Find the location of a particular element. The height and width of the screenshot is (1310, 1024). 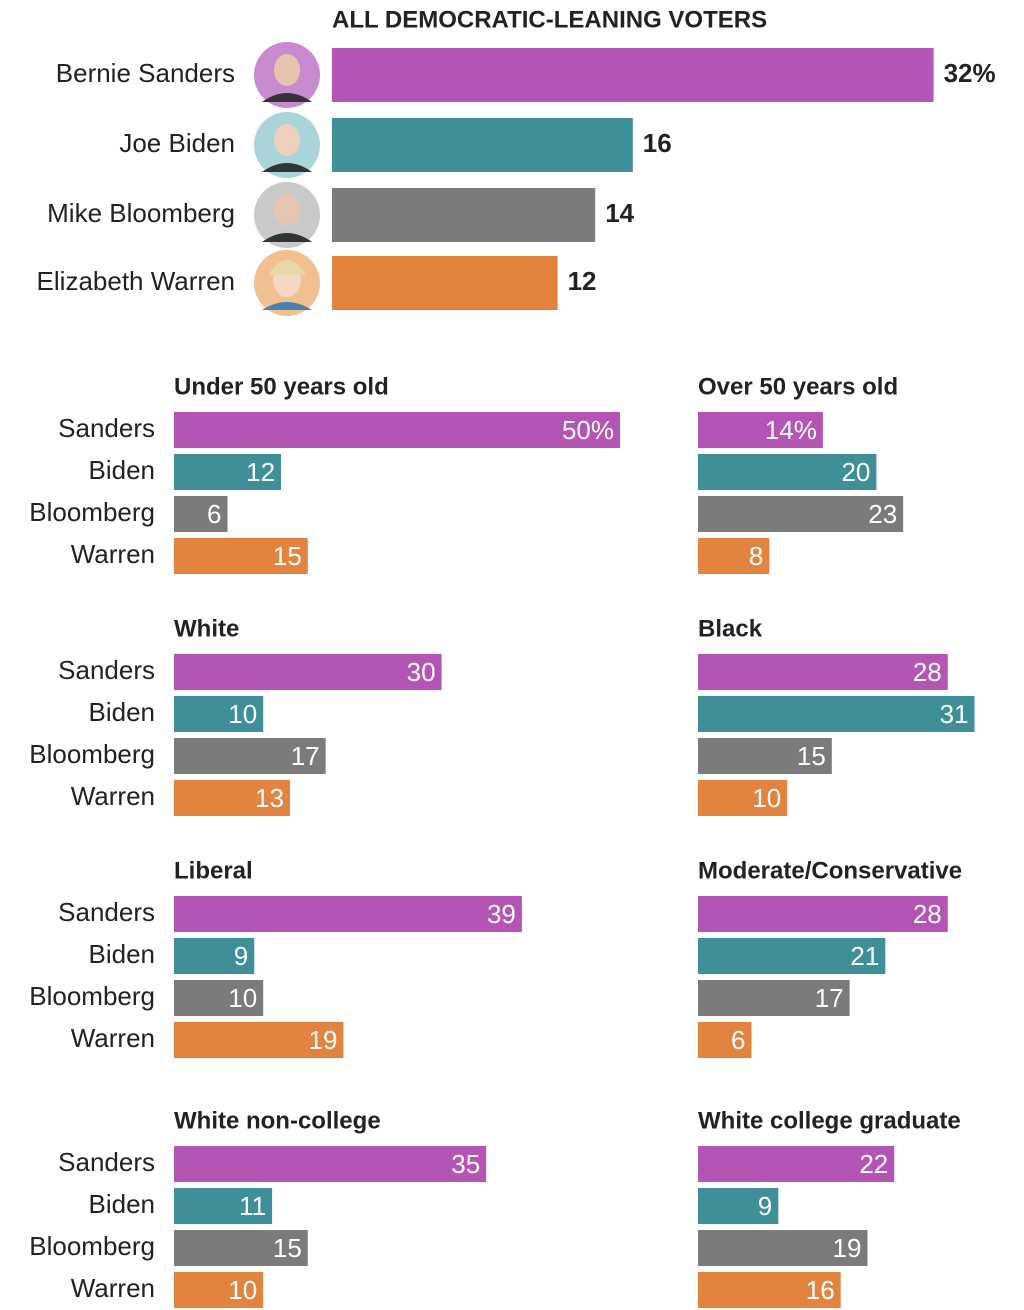

value-label: 50% is located at coordinates (588, 430).